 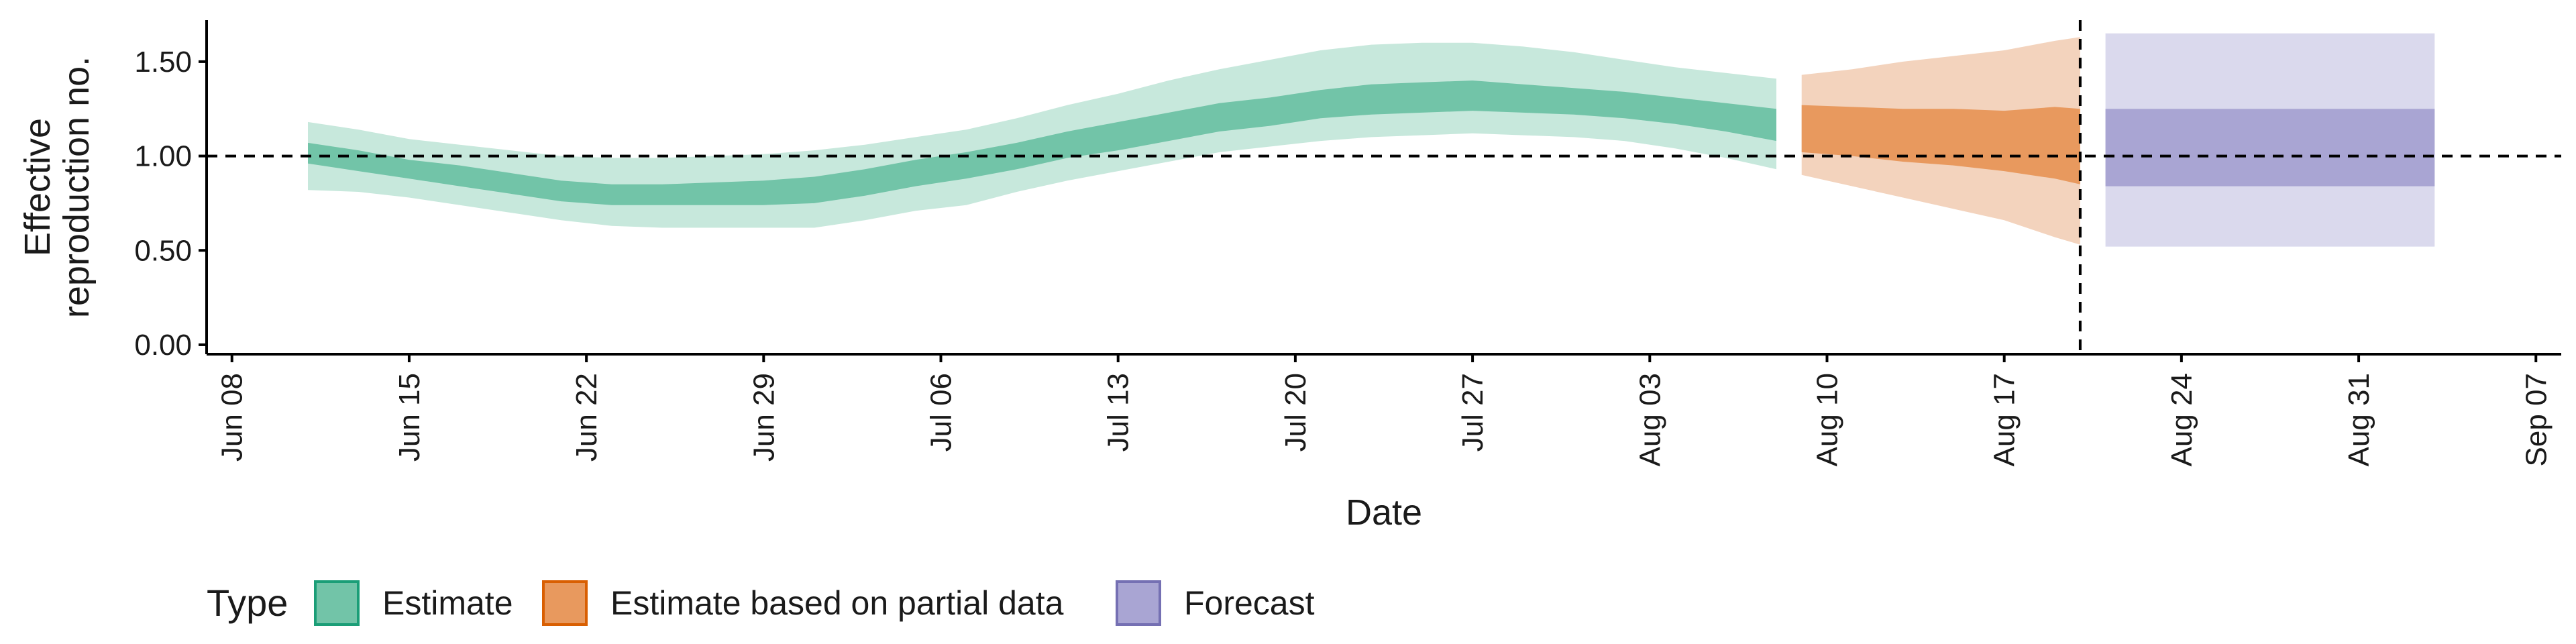 I want to click on legend-label: Forecast, so click(x=1249, y=603).